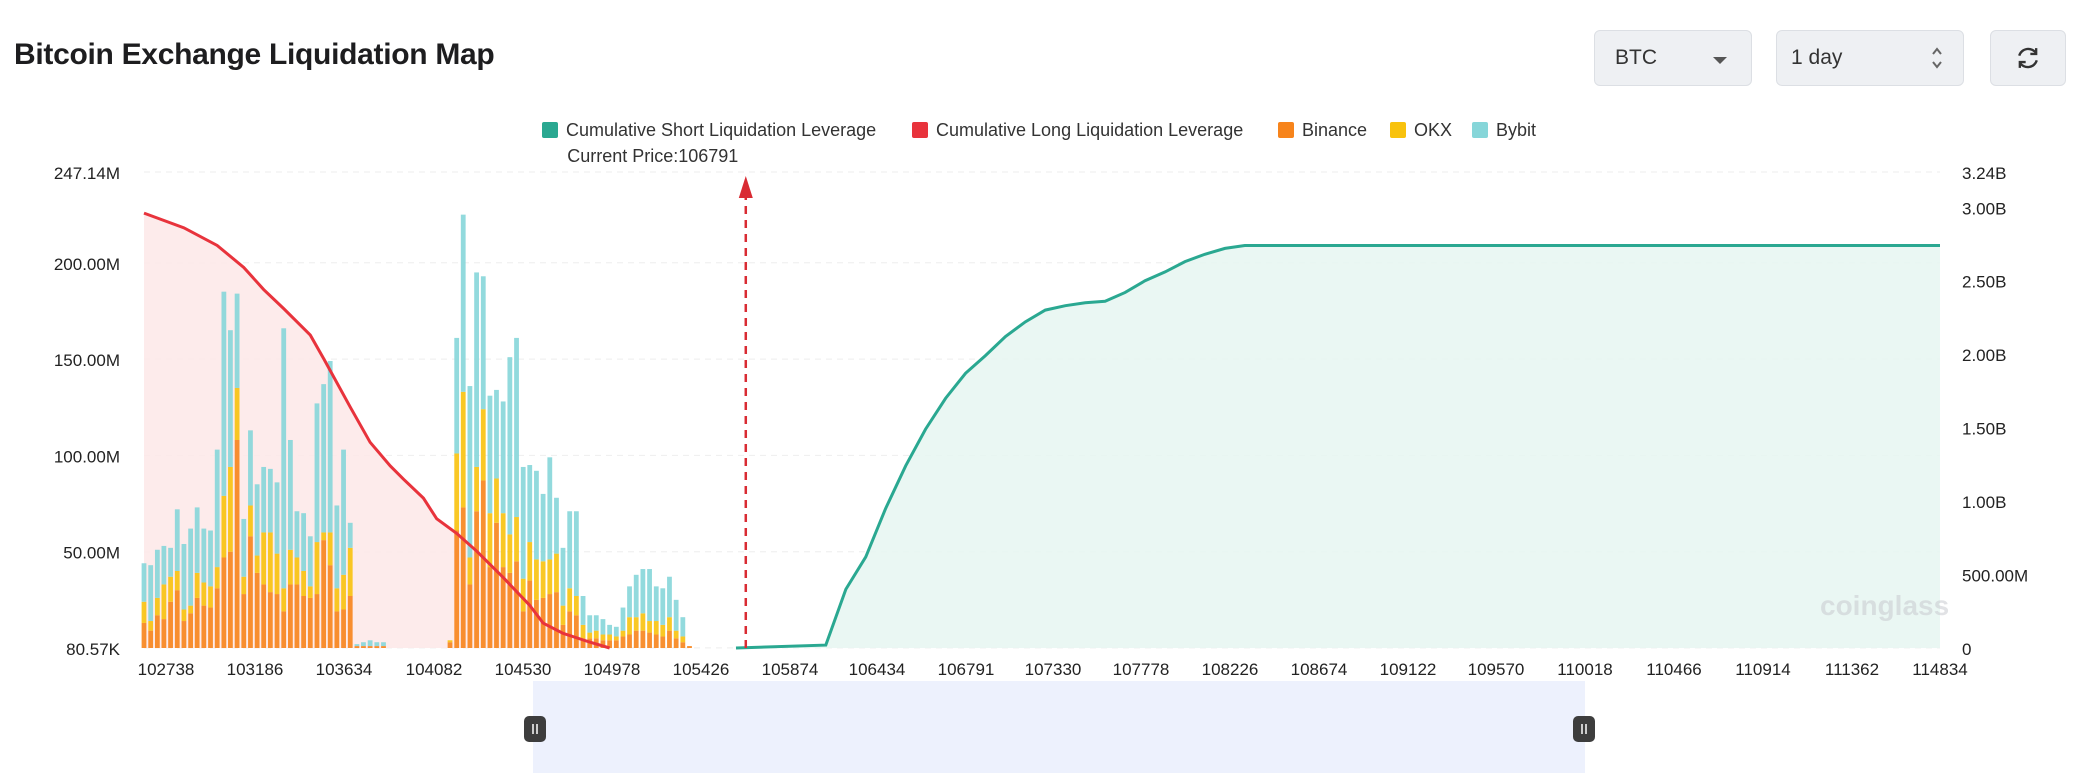 Image resolution: width=2082 pixels, height=782 pixels. Describe the element at coordinates (1870, 58) in the screenshot. I see `range-select: 1 day` at that location.